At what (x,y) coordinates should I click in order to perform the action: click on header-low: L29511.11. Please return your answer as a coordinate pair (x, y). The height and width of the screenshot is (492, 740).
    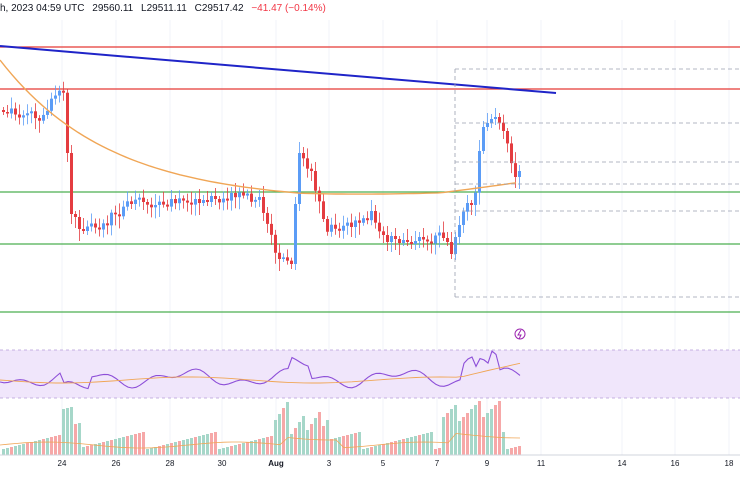
    Looking at the image, I should click on (164, 8).